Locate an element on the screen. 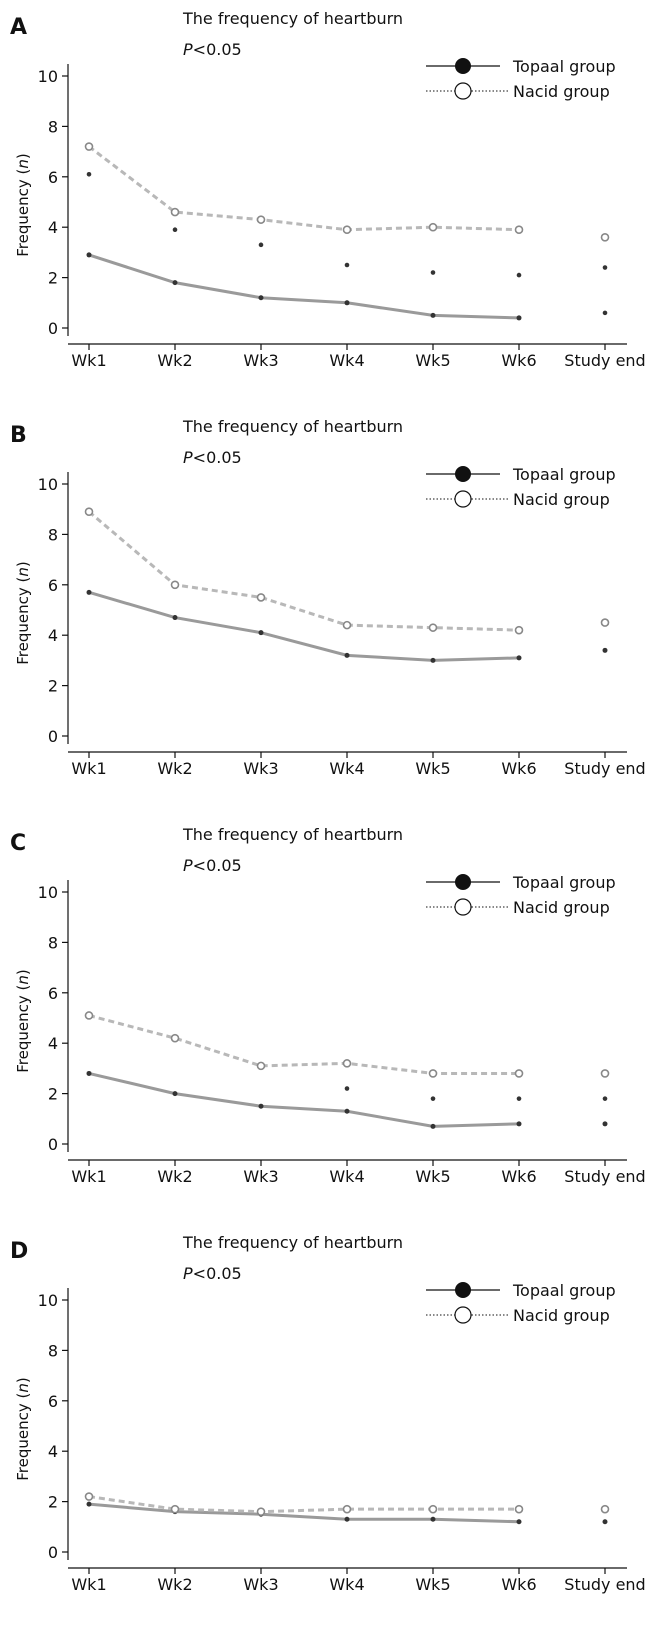  panel-letter: C is located at coordinates (18, 843).